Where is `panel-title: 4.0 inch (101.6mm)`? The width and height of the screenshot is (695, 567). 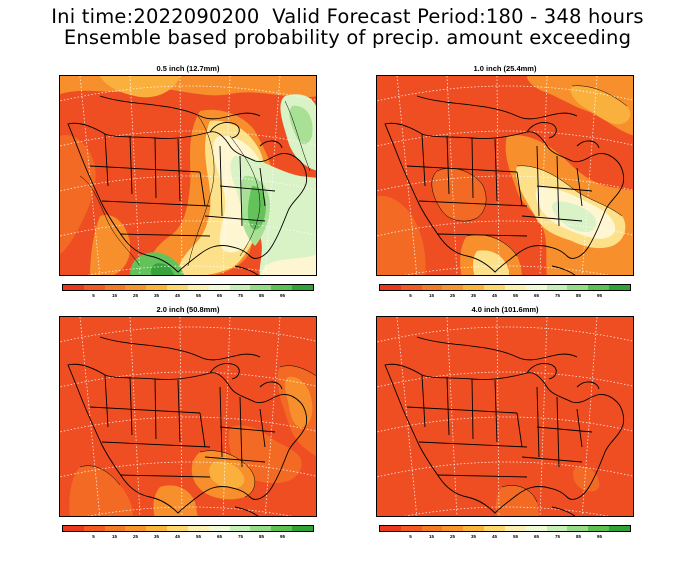 panel-title: 4.0 inch (101.6mm) is located at coordinates (505, 309).